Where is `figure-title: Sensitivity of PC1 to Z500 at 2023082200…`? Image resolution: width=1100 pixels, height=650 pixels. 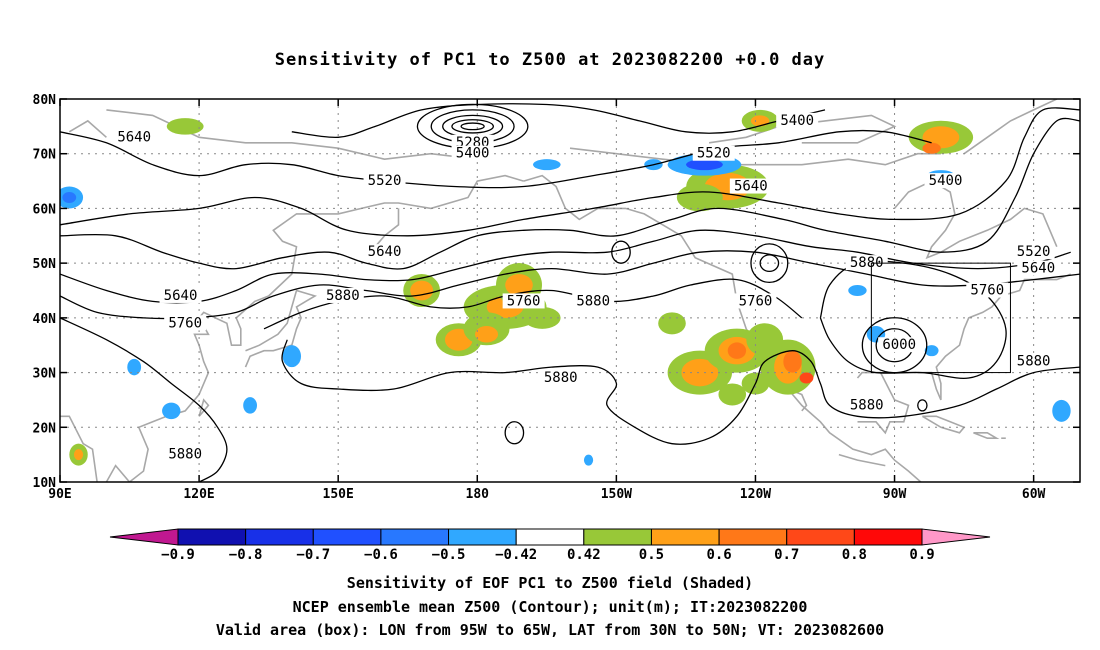 figure-title: Sensitivity of PC1 to Z500 at 2023082200… is located at coordinates (550, 60).